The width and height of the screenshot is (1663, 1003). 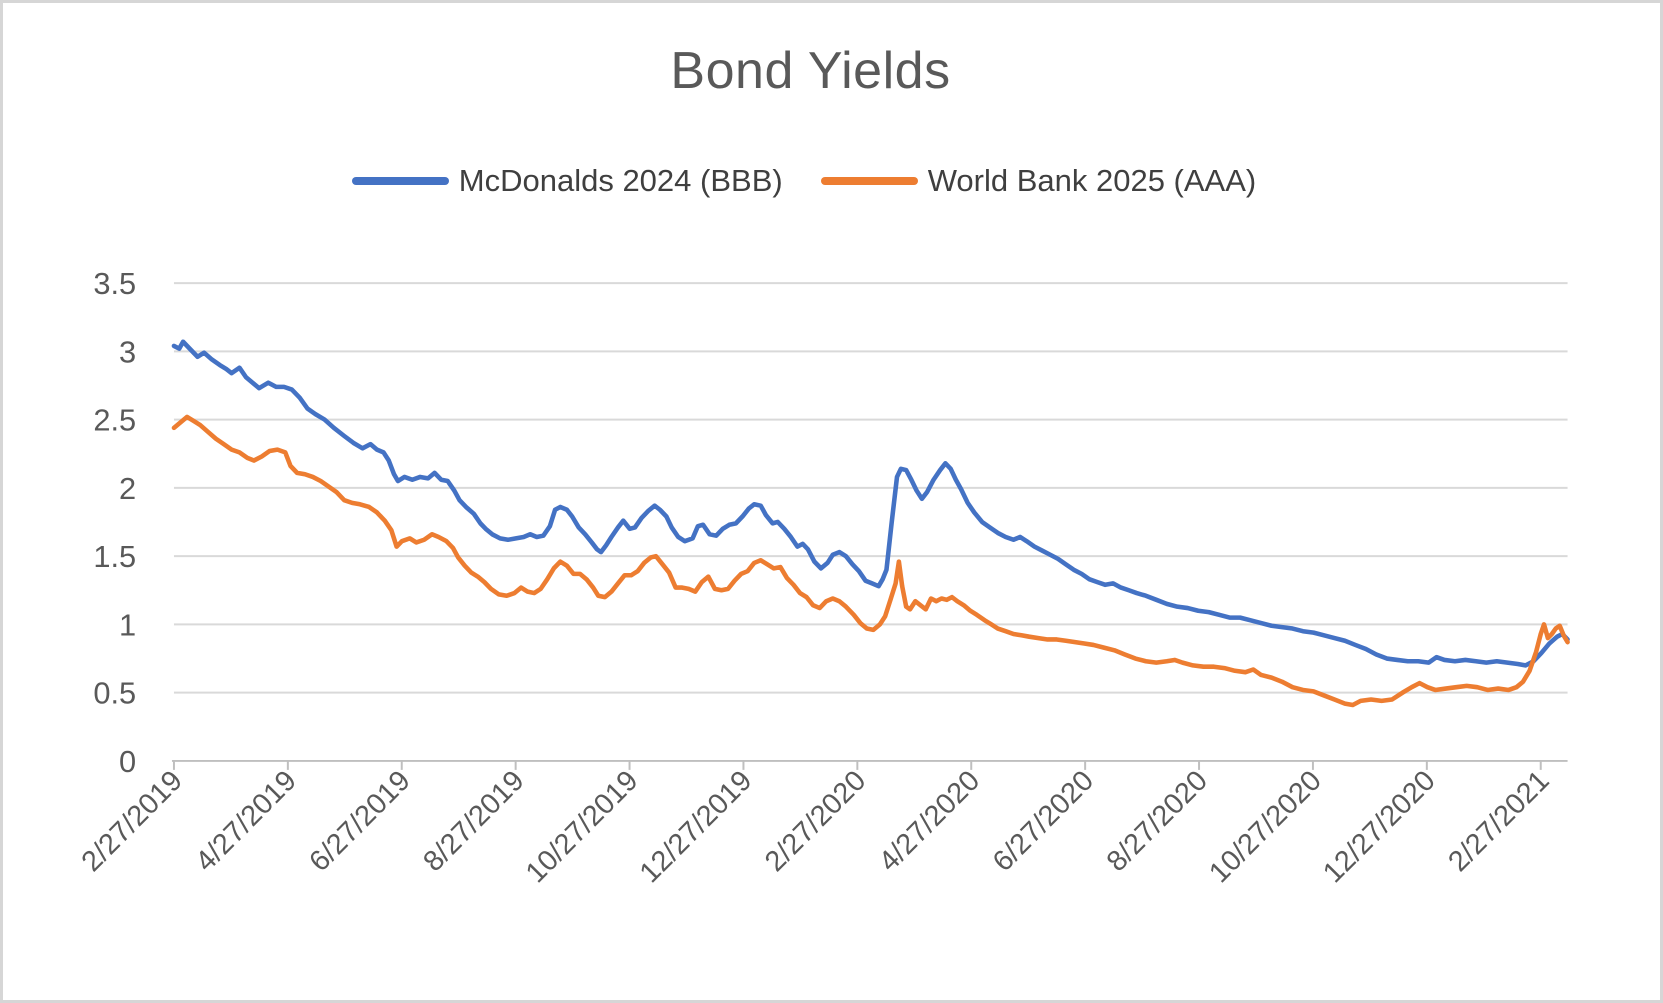 What do you see at coordinates (473, 821) in the screenshot?
I see `x-tick-label: 8/27/2019` at bounding box center [473, 821].